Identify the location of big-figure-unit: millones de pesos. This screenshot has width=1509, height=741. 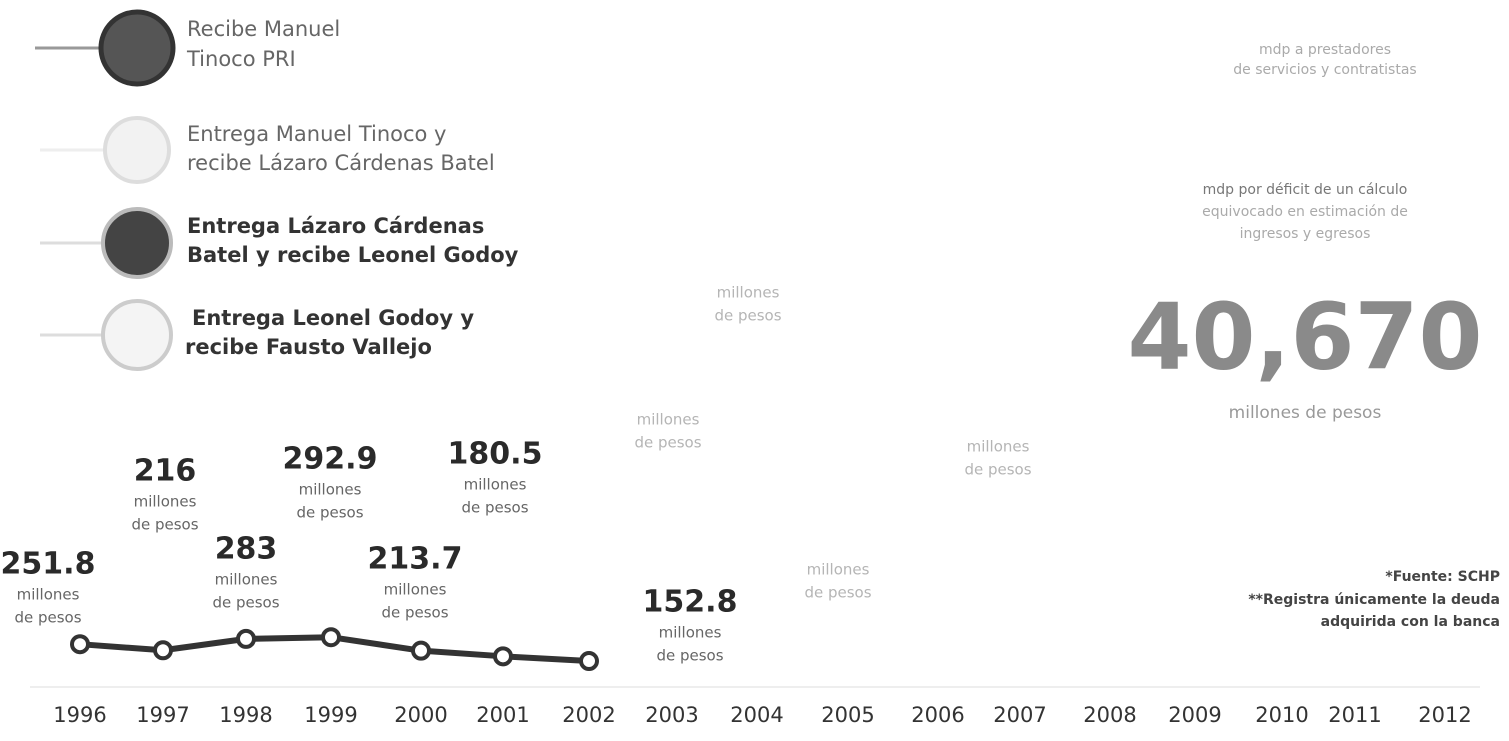
(1305, 413).